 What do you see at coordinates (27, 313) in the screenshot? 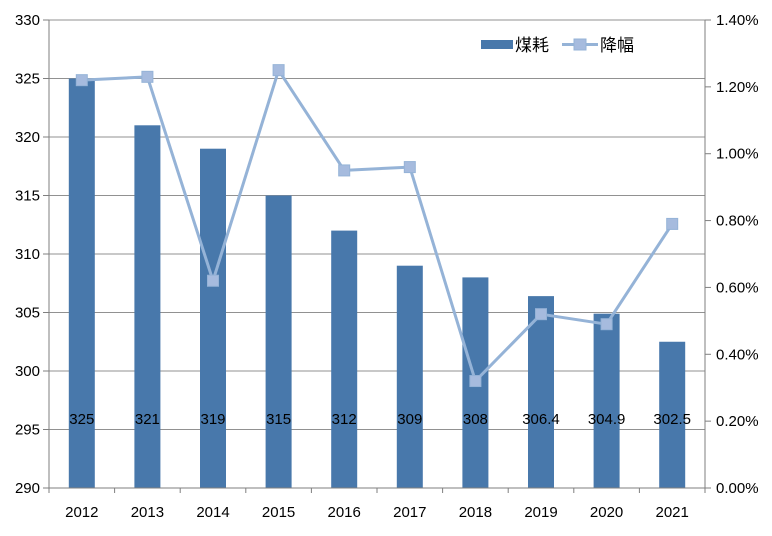
I see `y-axis-left-tick-label: 305` at bounding box center [27, 313].